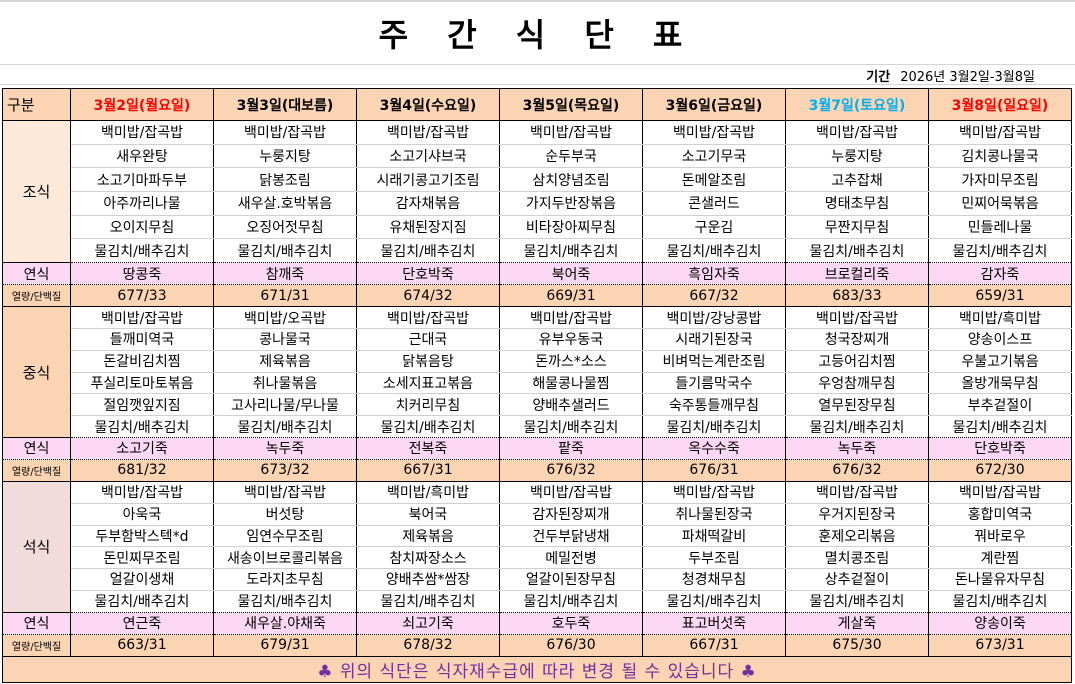  What do you see at coordinates (571, 339) in the screenshot?
I see `menu-item: 유부우동국` at bounding box center [571, 339].